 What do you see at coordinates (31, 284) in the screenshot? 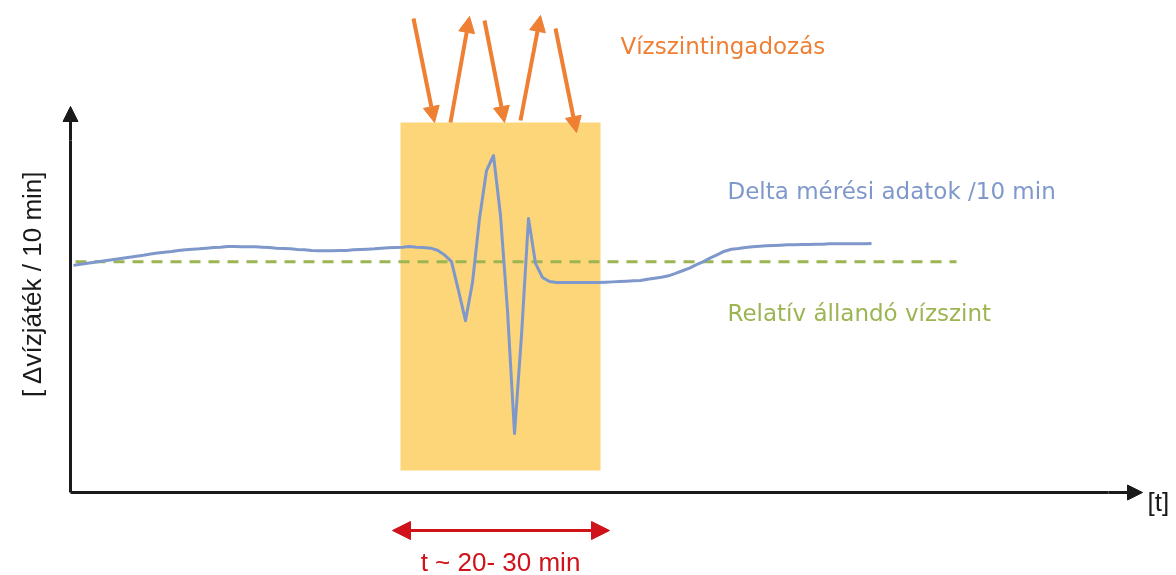
I see `y-axis-title: [ Δvízjáték / 10 min]` at bounding box center [31, 284].